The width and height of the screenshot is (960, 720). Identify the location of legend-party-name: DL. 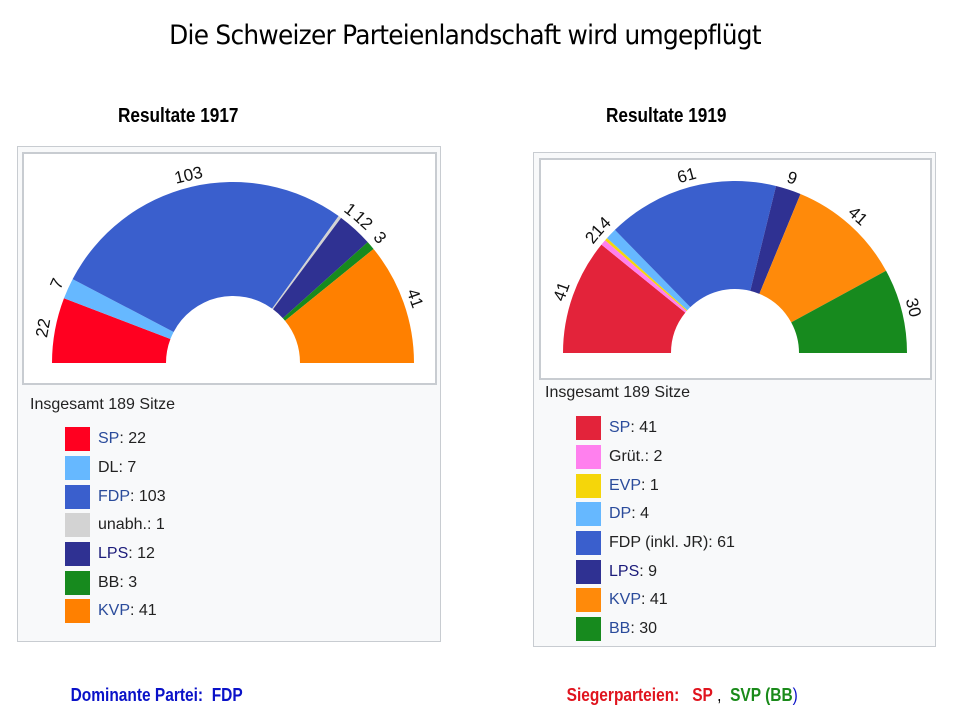
(108, 468).